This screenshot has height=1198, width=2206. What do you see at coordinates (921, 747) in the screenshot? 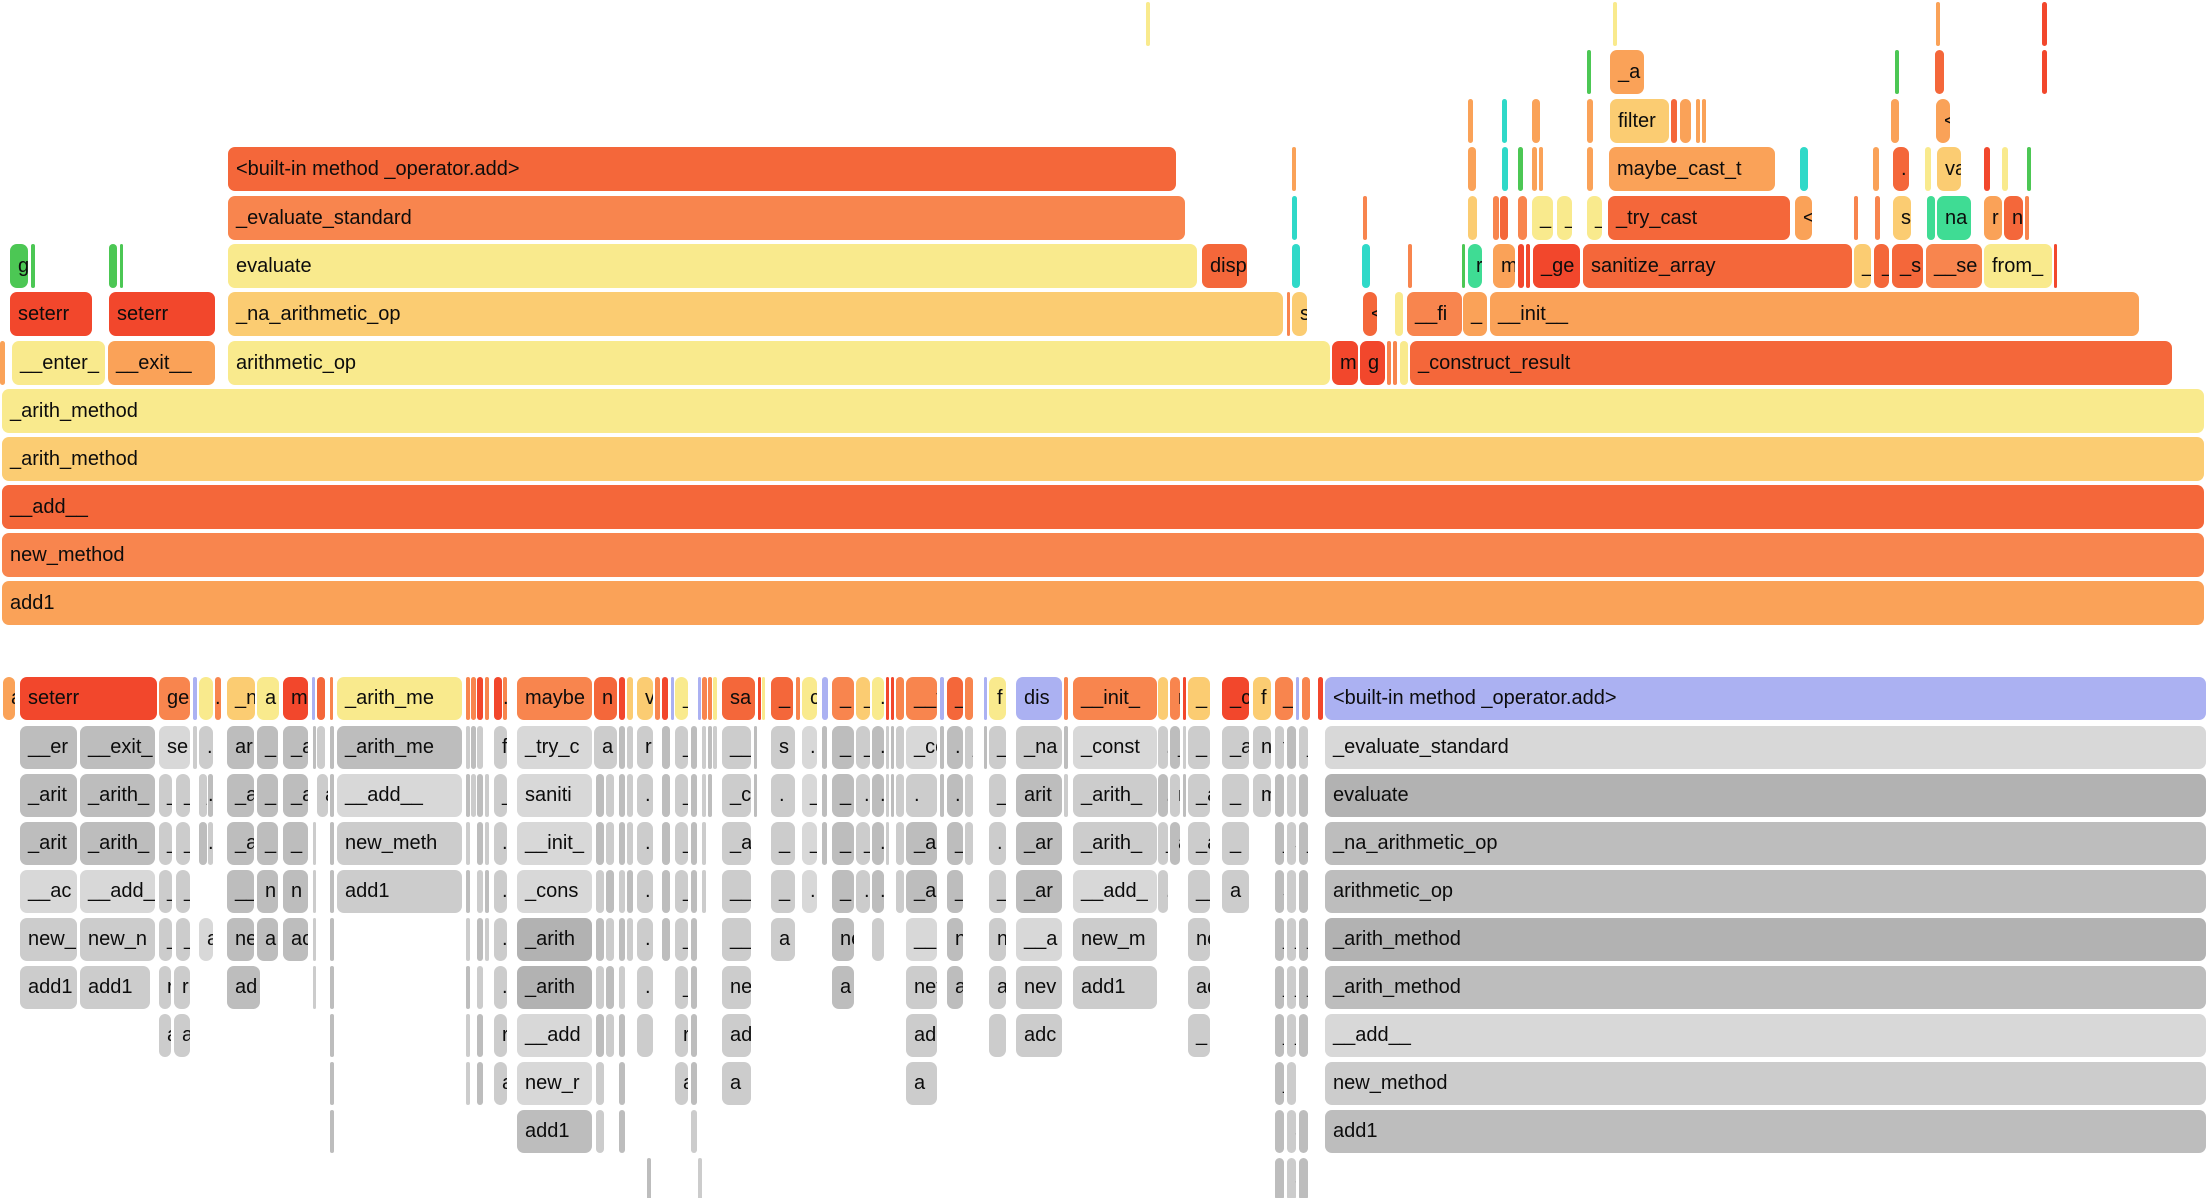
I see `flame-frame-_co: _co` at bounding box center [921, 747].